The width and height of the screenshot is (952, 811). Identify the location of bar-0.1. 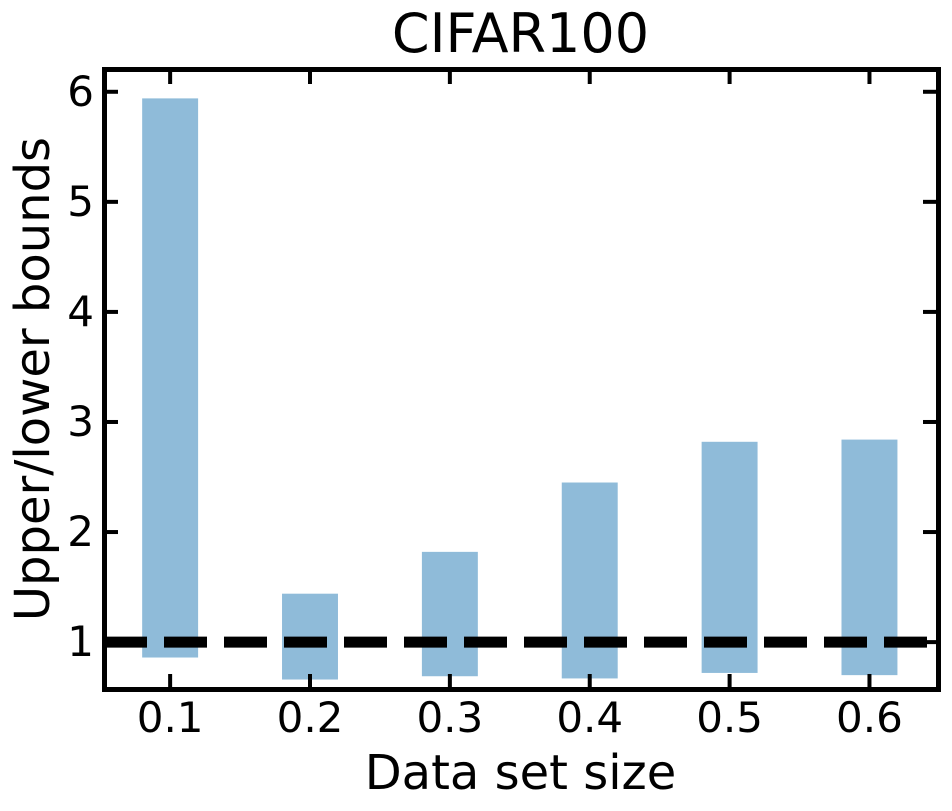
(170, 378).